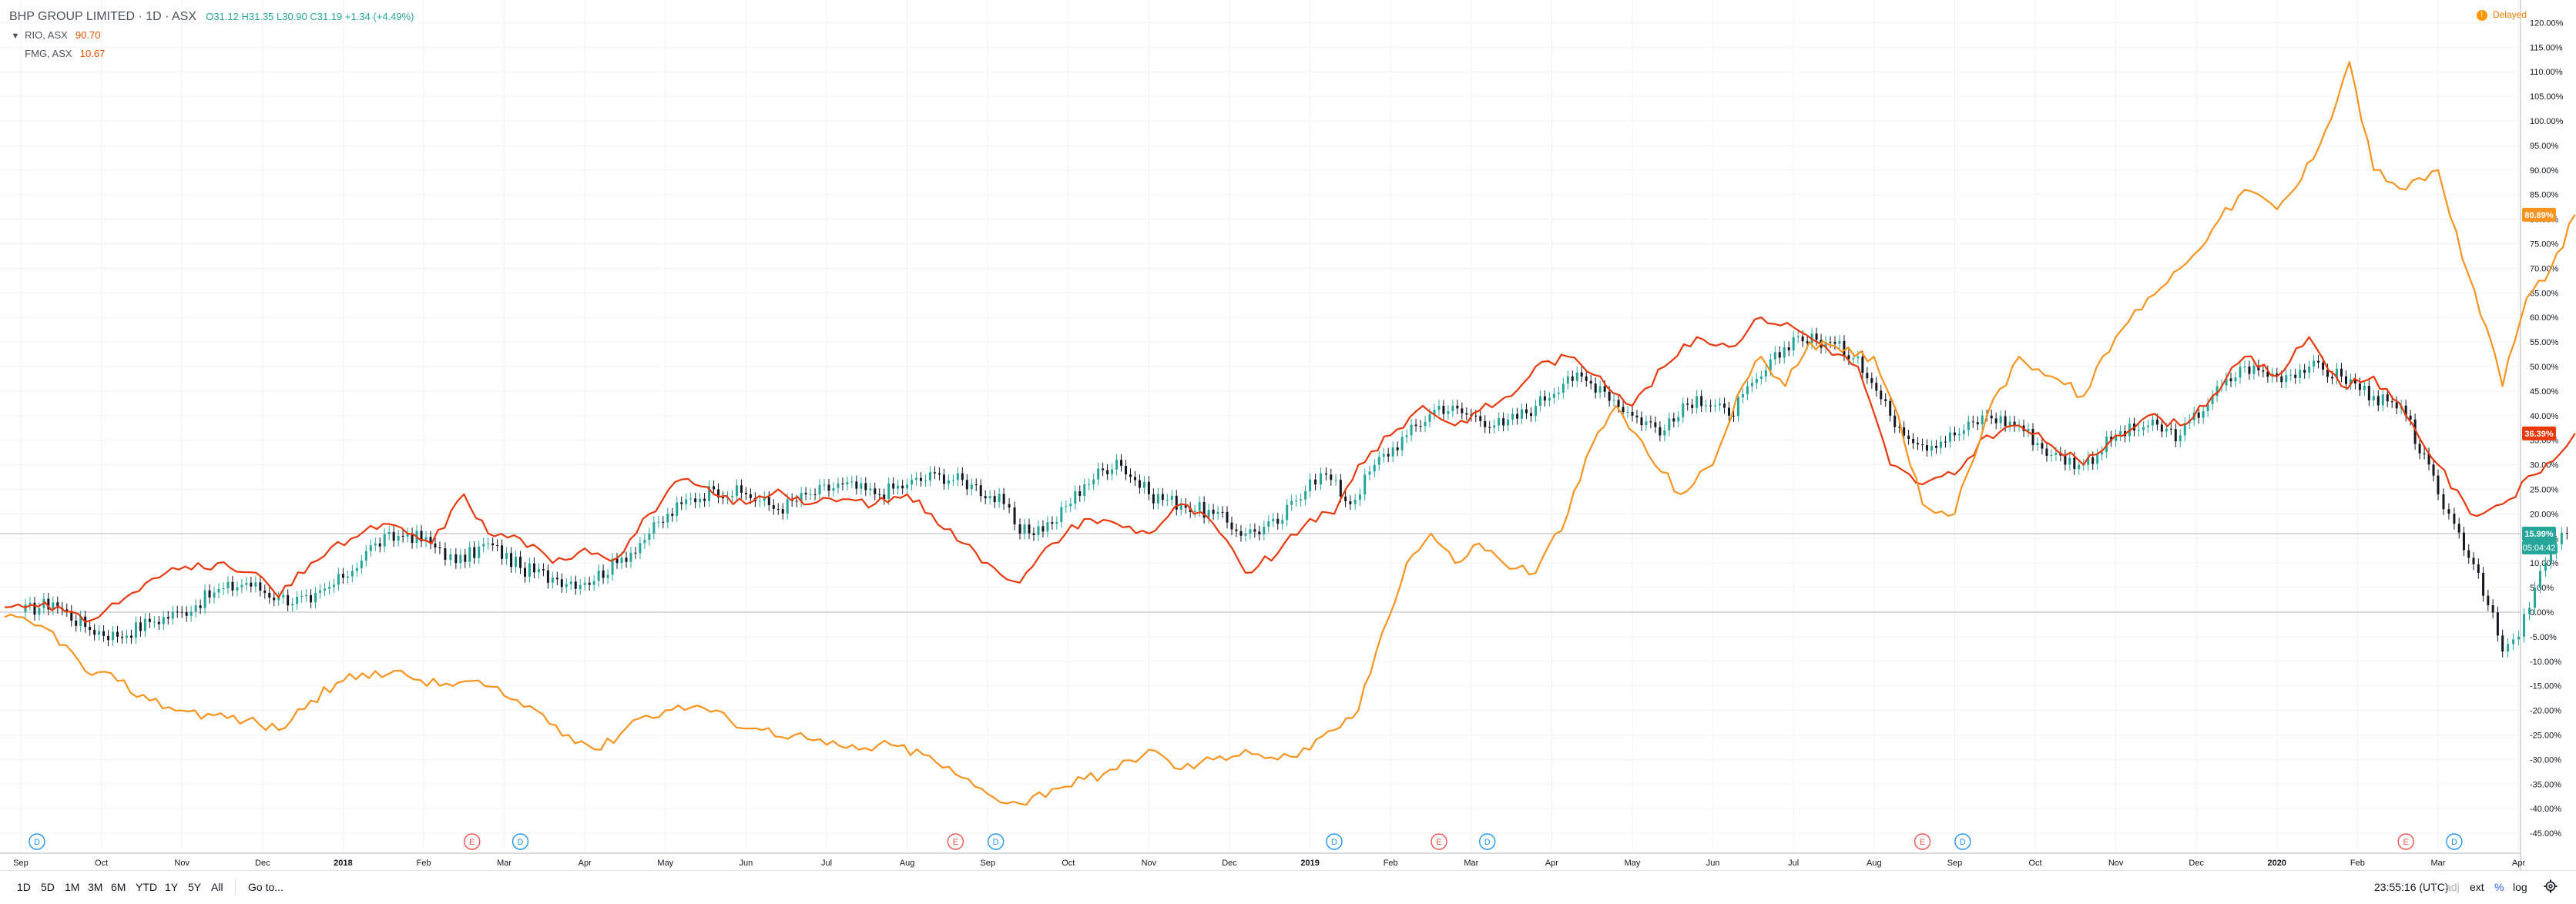  I want to click on delayed-badge: ! Delayed, so click(2501, 15).